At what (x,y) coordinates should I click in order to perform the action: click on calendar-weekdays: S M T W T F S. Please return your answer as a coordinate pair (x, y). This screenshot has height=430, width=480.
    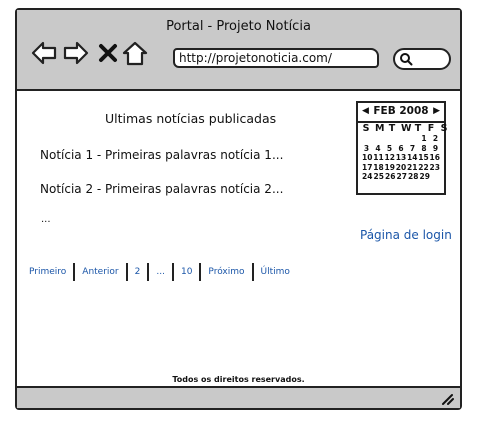
    Looking at the image, I should click on (405, 128).